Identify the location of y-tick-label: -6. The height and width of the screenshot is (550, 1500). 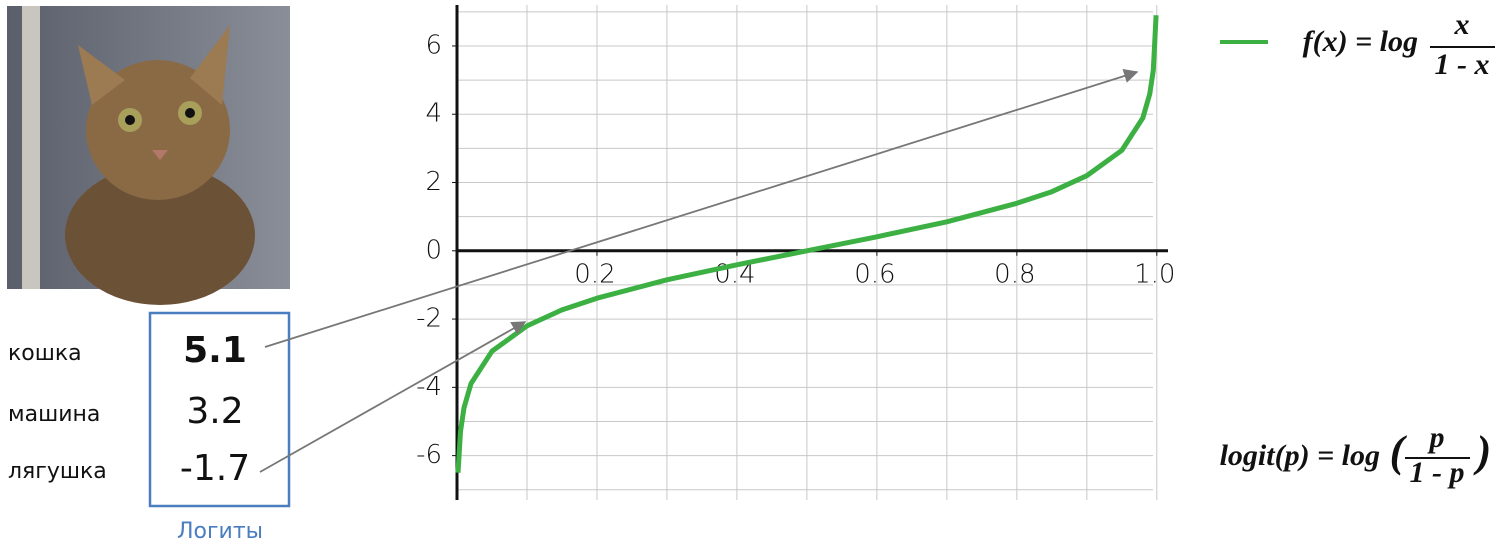
(429, 455).